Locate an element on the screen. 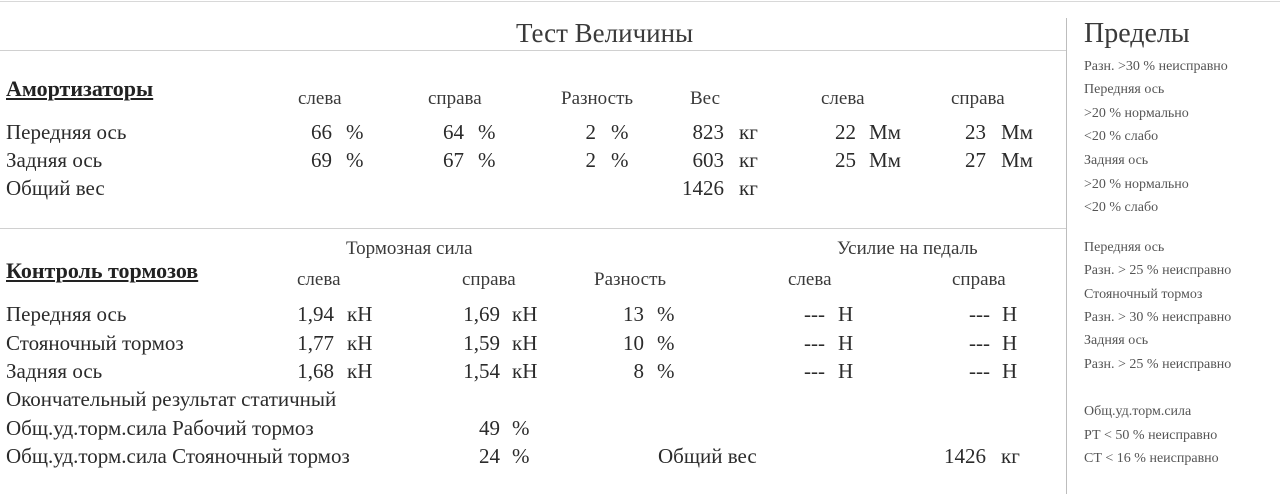  brakes-total-weight: 1426 is located at coordinates (965, 456).